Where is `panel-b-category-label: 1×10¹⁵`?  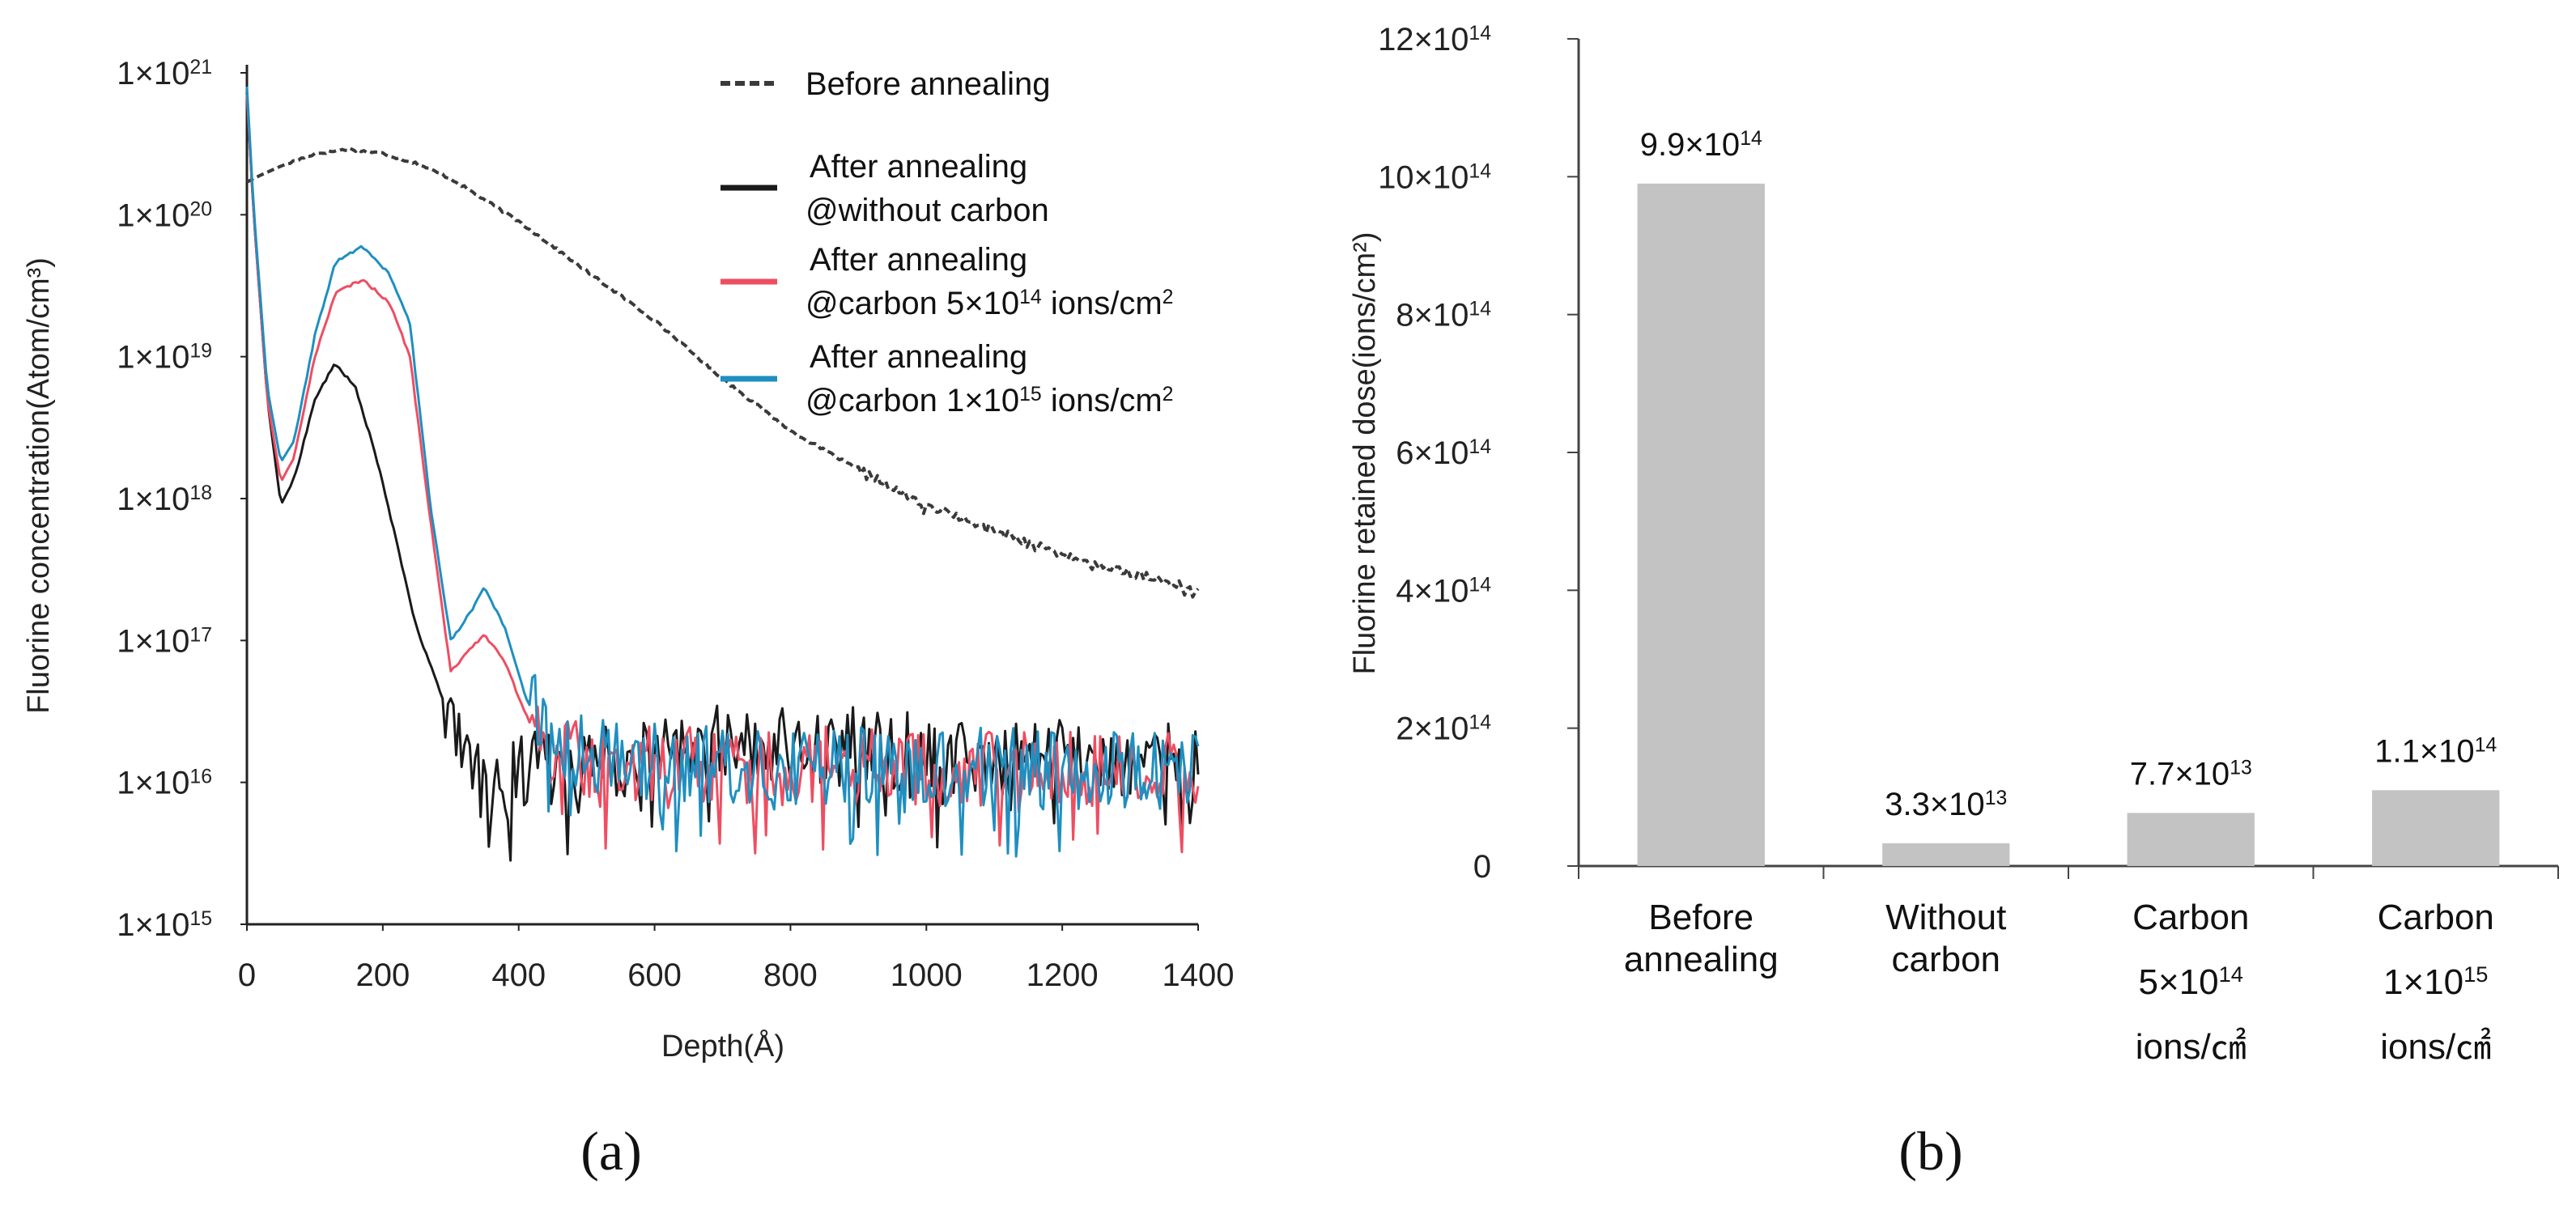
panel-b-category-label: 1×10¹⁵ is located at coordinates (2436, 982).